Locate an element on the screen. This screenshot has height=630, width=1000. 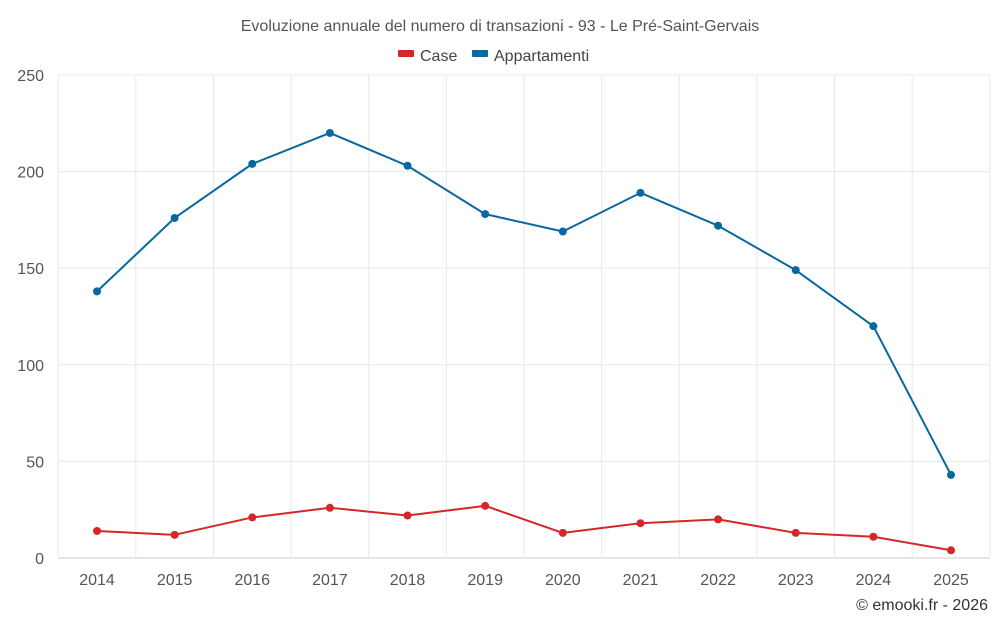
y-tick-label: 200 is located at coordinates (30, 173).